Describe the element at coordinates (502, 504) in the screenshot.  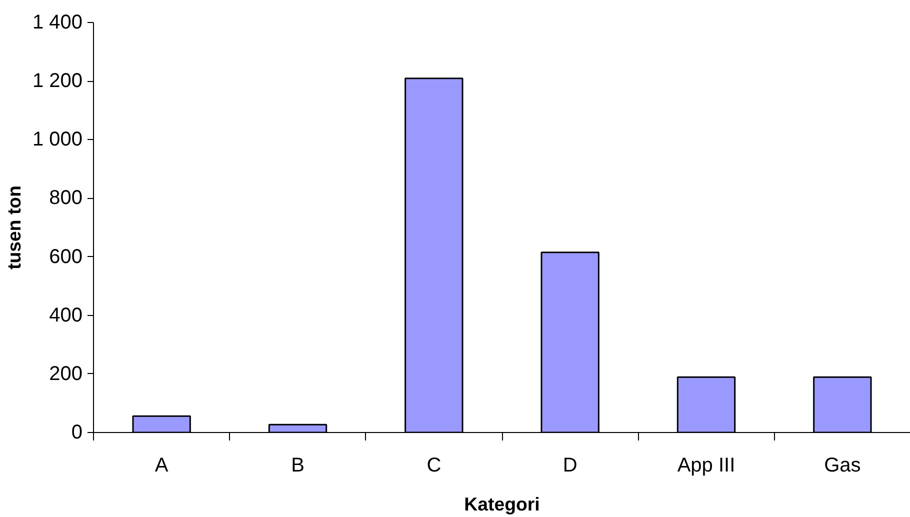
I see `x-axis-title: Kategori` at that location.